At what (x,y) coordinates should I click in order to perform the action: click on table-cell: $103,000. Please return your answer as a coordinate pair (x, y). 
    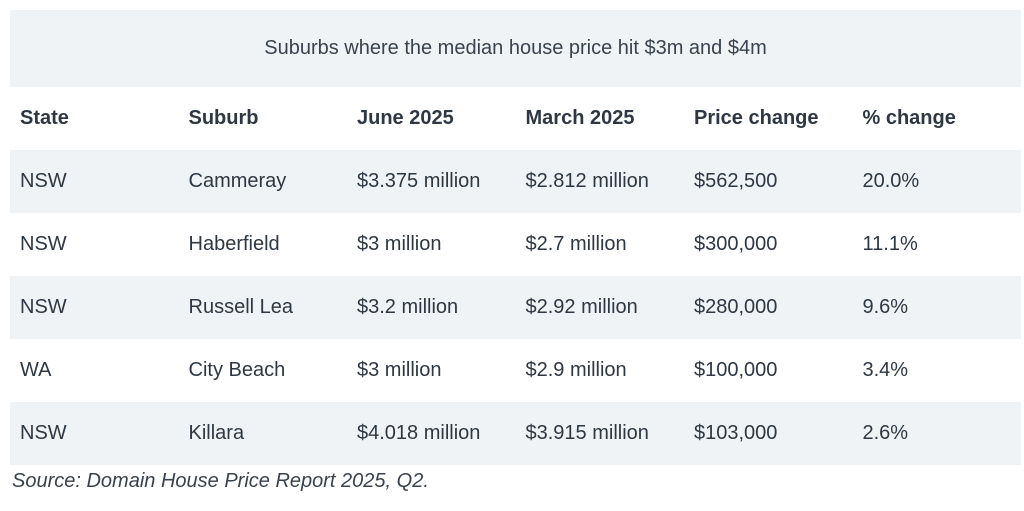
    Looking at the image, I should click on (768, 433).